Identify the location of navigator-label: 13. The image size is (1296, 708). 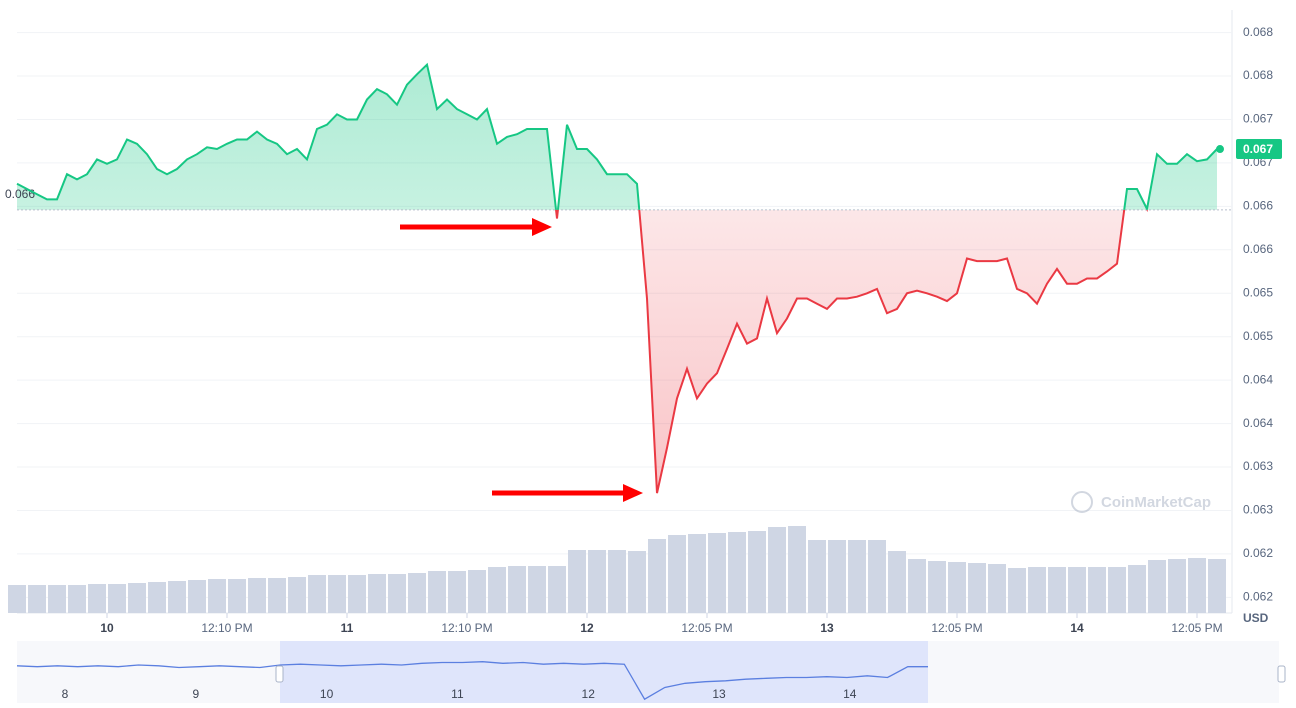
(719, 694).